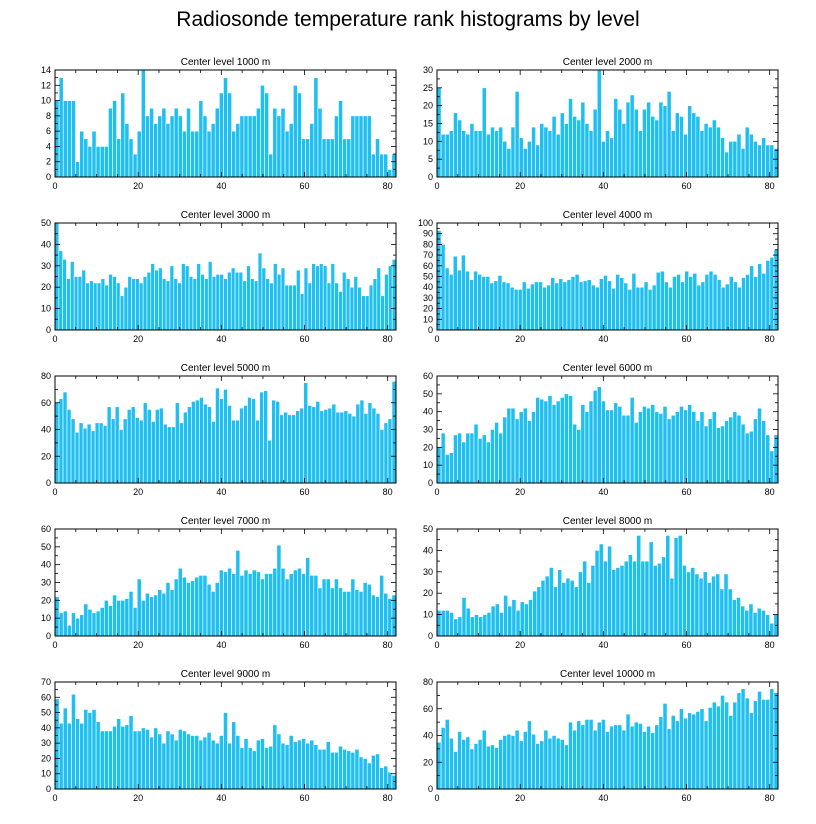  Describe the element at coordinates (221, 645) in the screenshot. I see `x-tick-label: 40` at that location.